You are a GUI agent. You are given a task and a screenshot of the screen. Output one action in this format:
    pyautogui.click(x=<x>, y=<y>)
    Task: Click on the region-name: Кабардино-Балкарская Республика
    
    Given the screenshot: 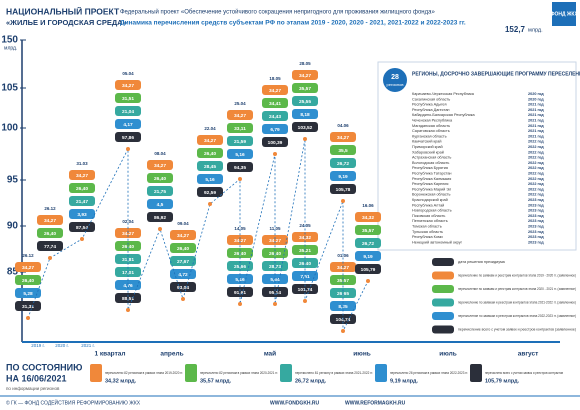 What is the action you would take?
    pyautogui.click(x=443, y=115)
    